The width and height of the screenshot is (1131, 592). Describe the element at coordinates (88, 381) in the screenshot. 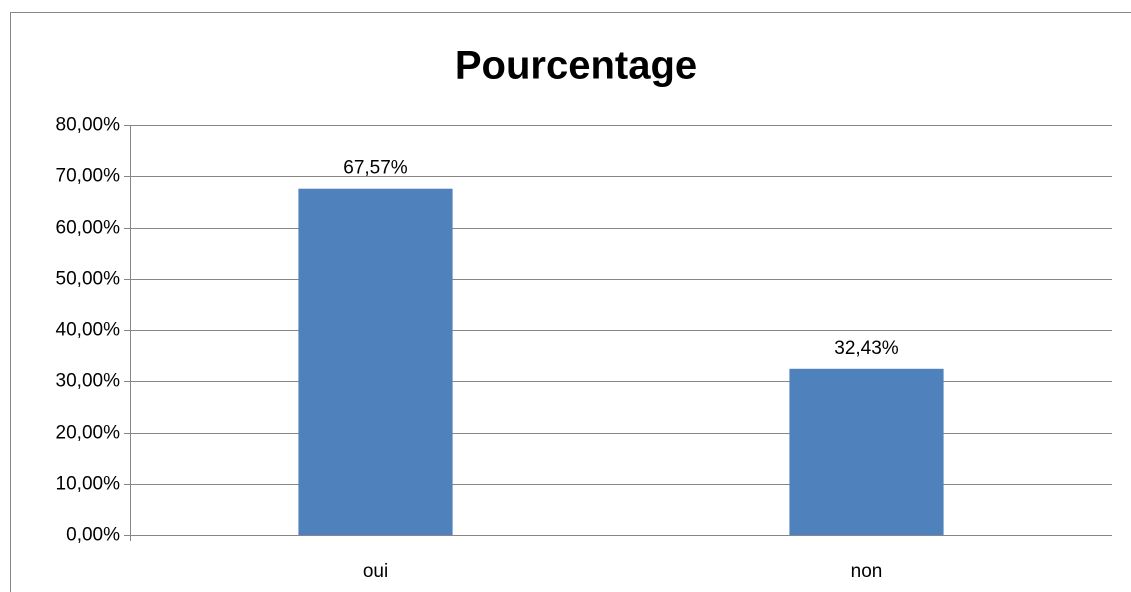

I see `y-tick-label: 30,00%` at that location.